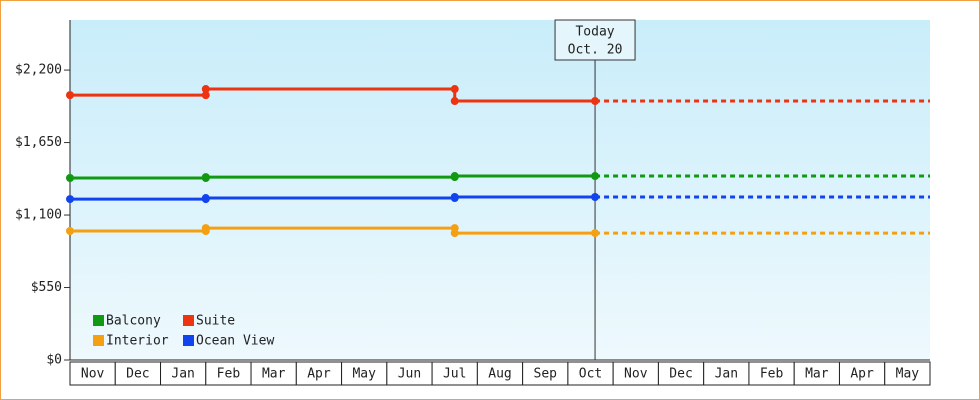 This screenshot has height=400, width=980. Describe the element at coordinates (546, 374) in the screenshot. I see `x-tick-label: Sep` at that location.